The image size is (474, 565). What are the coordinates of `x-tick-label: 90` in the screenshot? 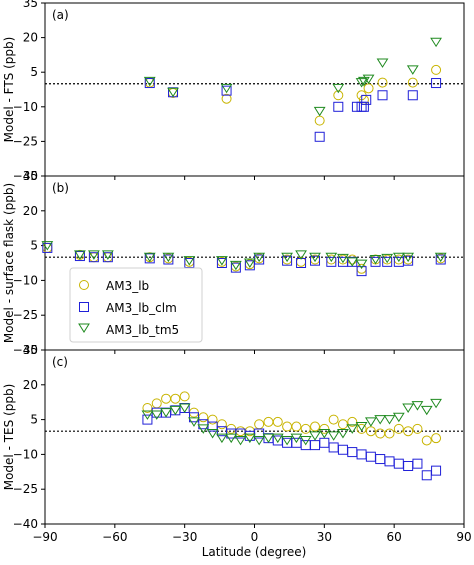 It's located at (463, 537).